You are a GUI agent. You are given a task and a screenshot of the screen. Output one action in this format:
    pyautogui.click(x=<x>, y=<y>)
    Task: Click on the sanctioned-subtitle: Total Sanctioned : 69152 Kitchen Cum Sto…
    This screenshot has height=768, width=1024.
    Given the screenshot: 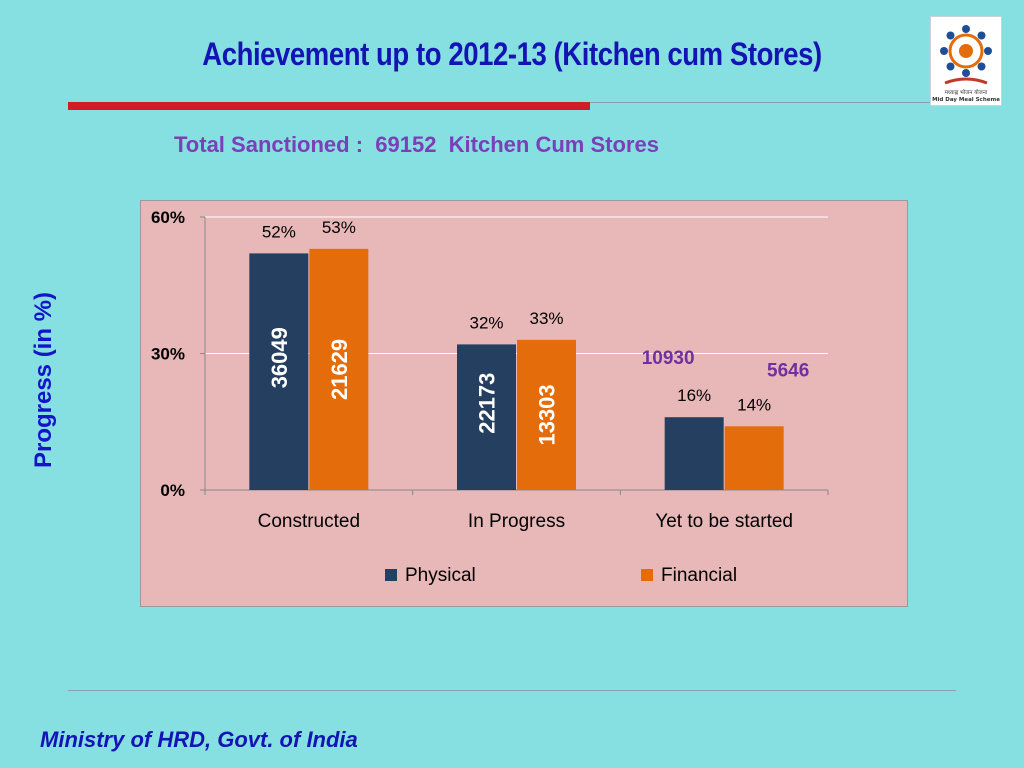 What is the action you would take?
    pyautogui.click(x=416, y=144)
    